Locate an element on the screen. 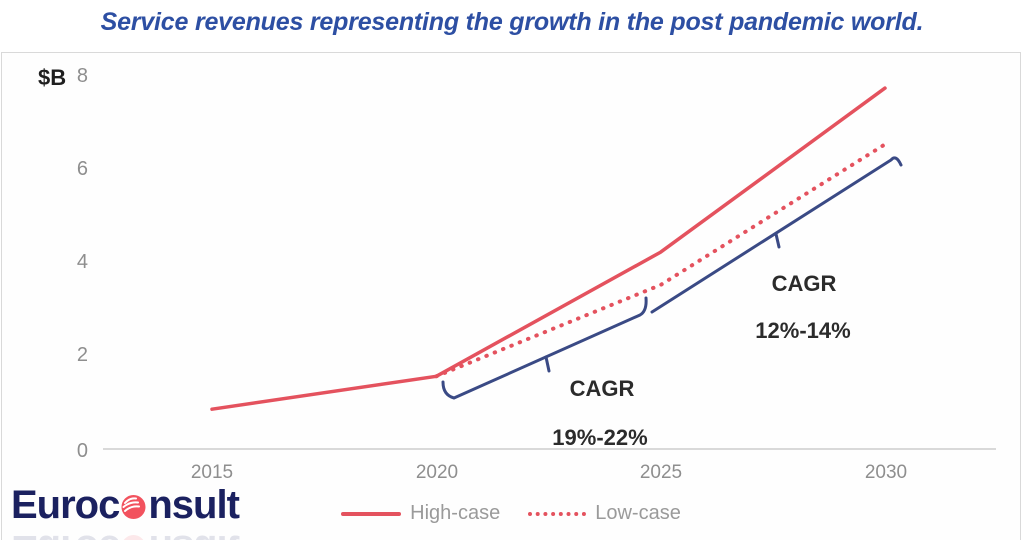  euroconsult-logo: Euroc nsult is located at coordinates (125, 505).